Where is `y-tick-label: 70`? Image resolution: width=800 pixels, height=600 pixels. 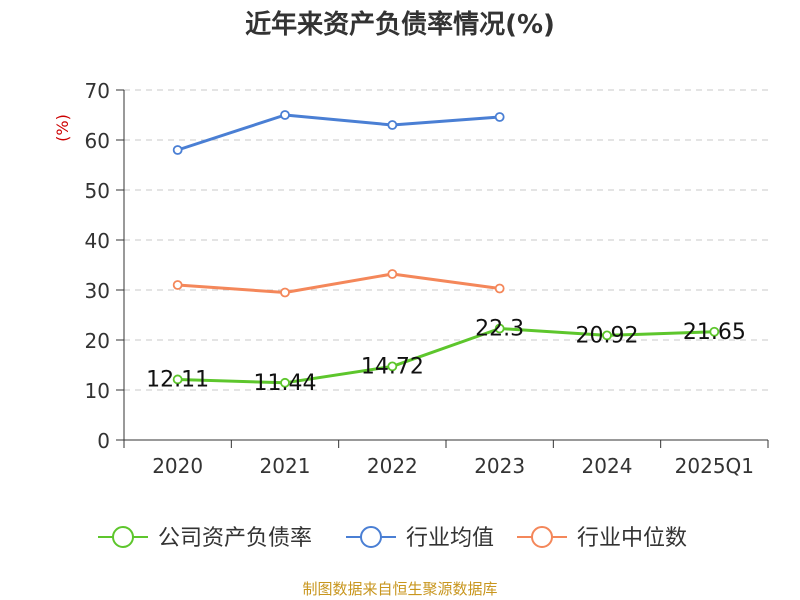
y-tick-label: 70 is located at coordinates (97, 91).